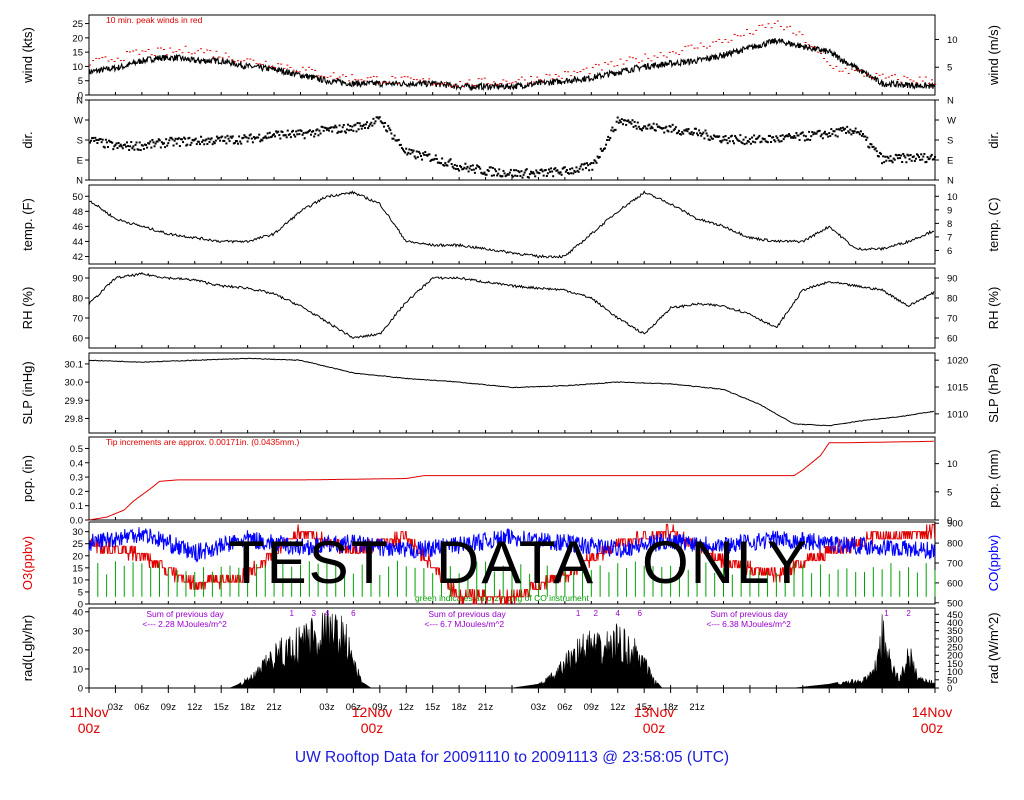 This screenshot has width=1024, height=800. What do you see at coordinates (77, 67) in the screenshot?
I see `y-tick-label: 10` at bounding box center [77, 67].